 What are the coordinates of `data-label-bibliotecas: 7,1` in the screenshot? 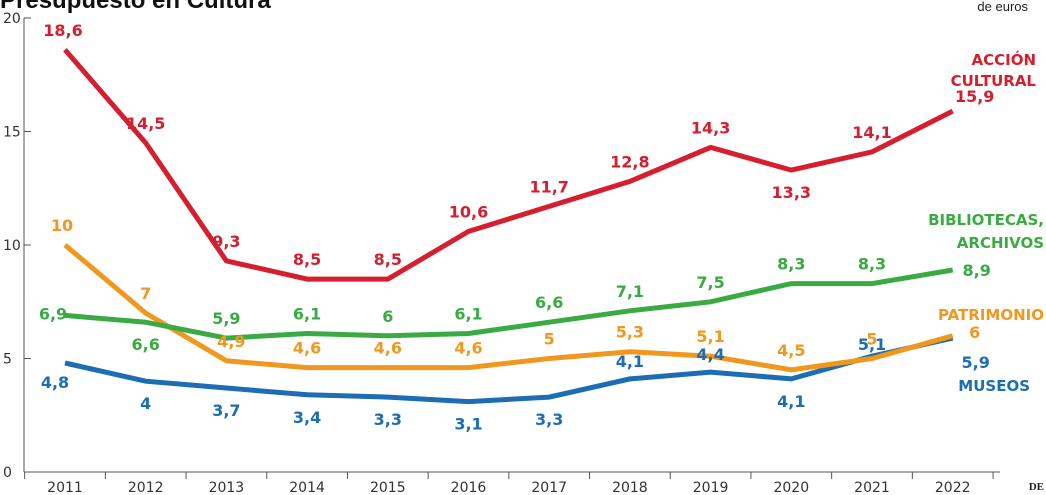 It's located at (630, 291).